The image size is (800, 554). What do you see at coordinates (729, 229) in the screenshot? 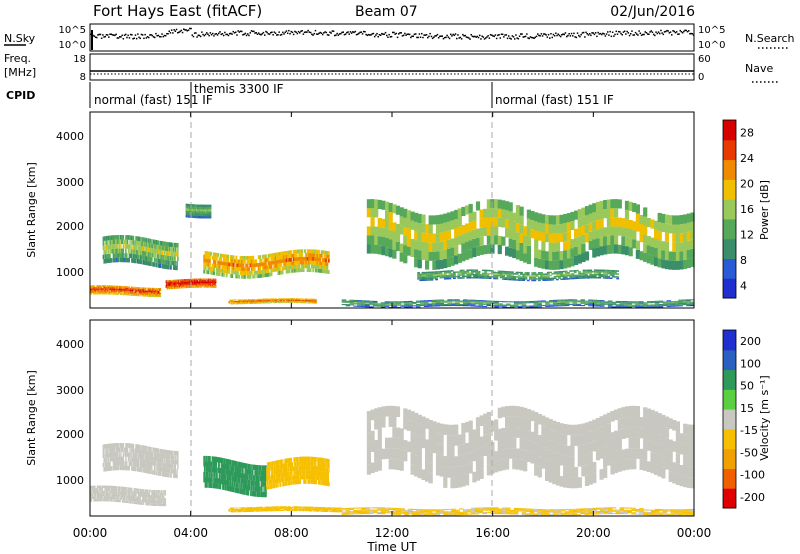
I see `power-colorbar-swatch` at bounding box center [729, 229].